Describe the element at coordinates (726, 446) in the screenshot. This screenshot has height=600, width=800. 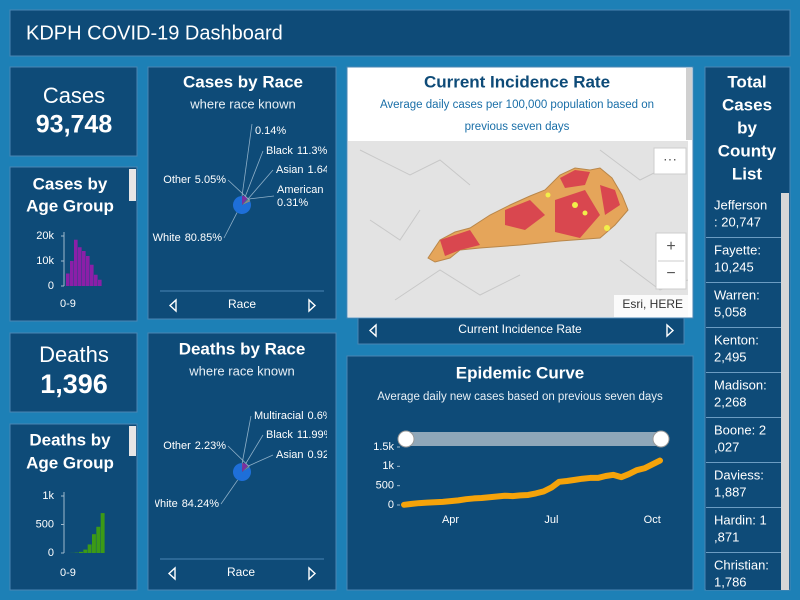
I see `list-item-text: ,027` at that location.